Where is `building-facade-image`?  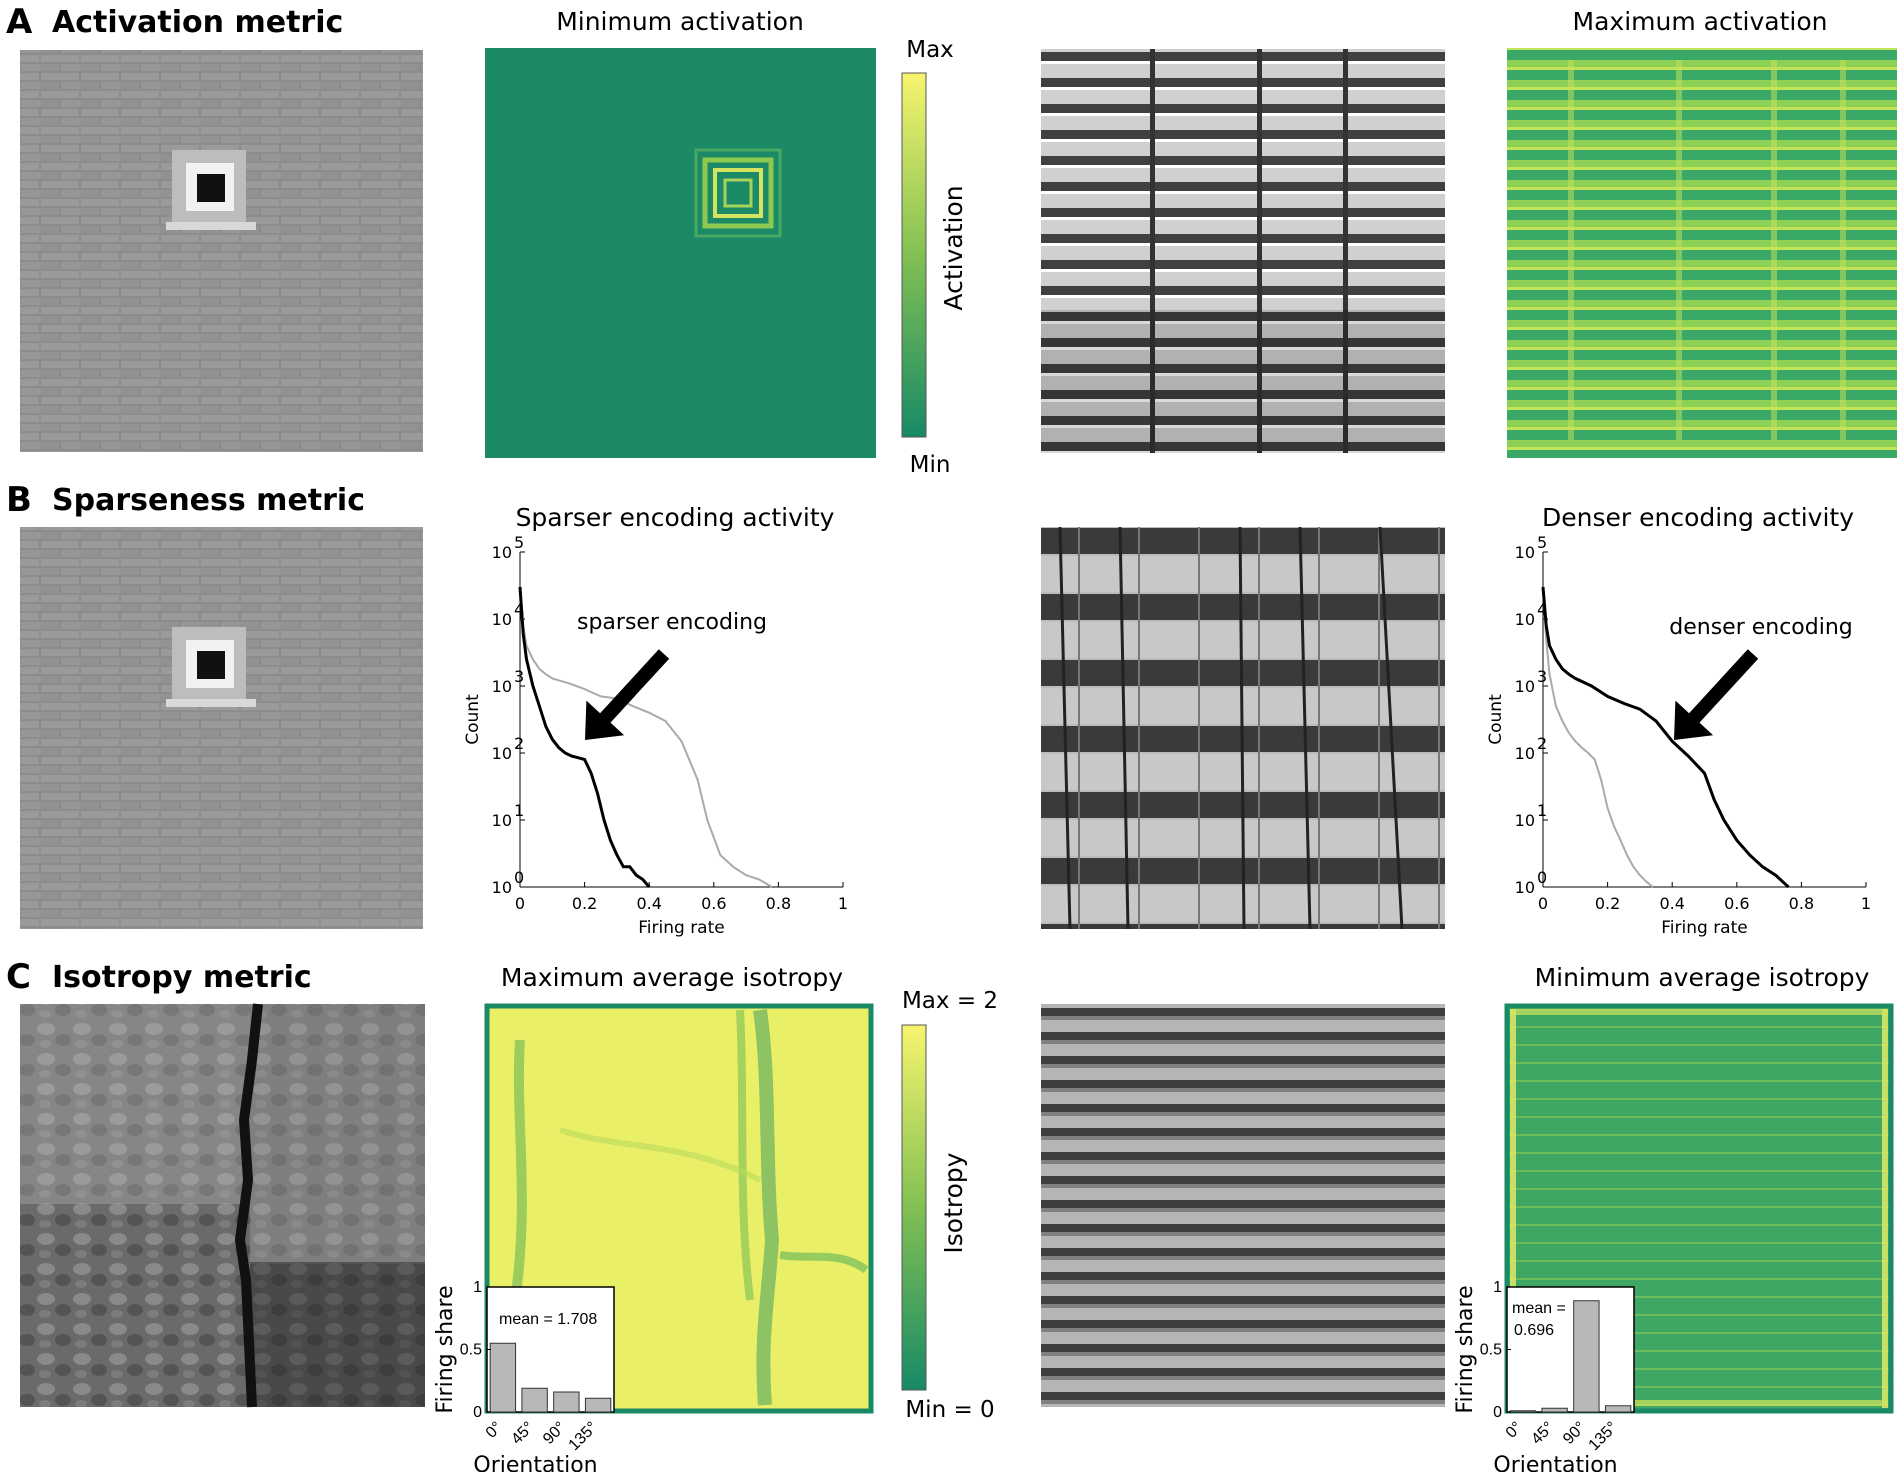 building-facade-image is located at coordinates (1243, 728).